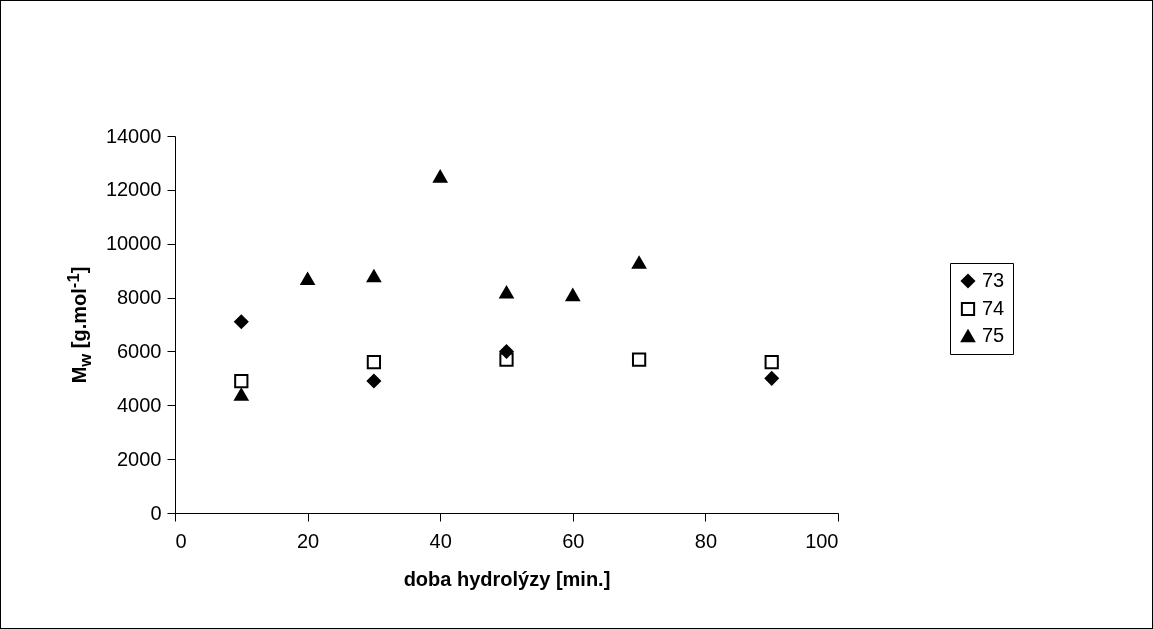 The width and height of the screenshot is (1153, 629). Describe the element at coordinates (440, 540) in the screenshot. I see `x-tick-label: 40` at that location.